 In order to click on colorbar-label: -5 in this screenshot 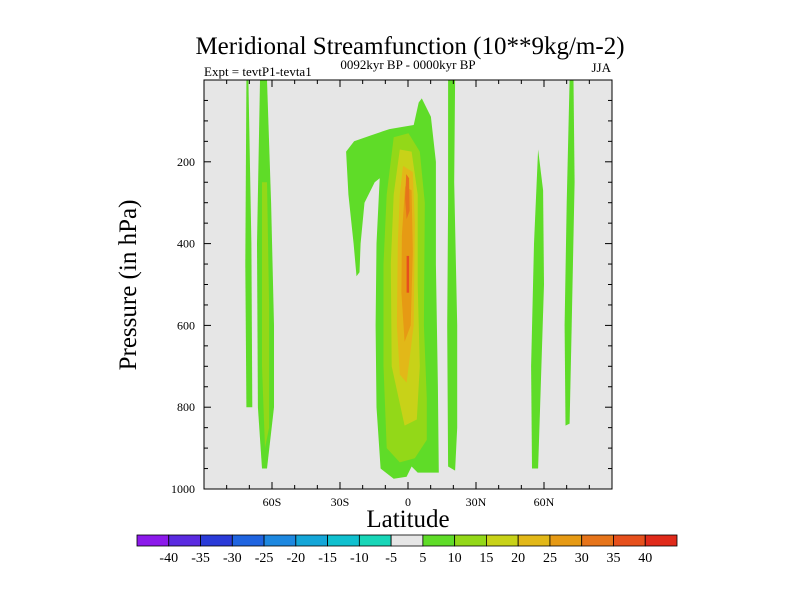, I will do `click(391, 558)`.